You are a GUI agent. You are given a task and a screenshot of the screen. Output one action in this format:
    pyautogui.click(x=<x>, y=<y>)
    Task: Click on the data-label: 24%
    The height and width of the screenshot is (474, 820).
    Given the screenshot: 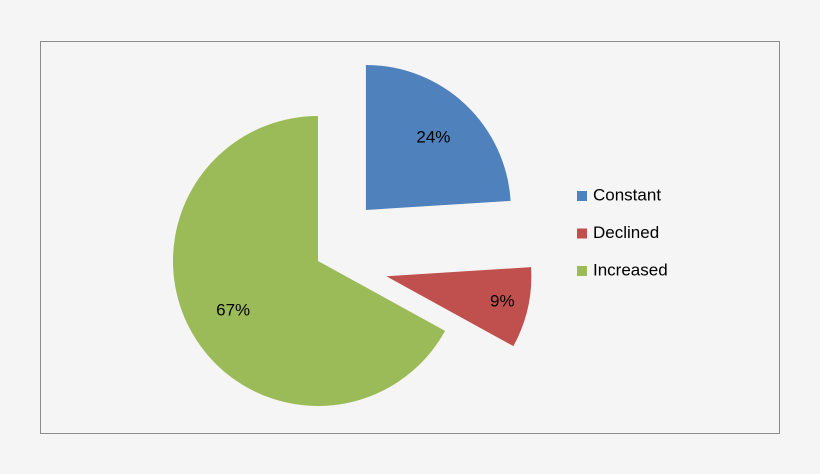 What is the action you would take?
    pyautogui.click(x=433, y=137)
    